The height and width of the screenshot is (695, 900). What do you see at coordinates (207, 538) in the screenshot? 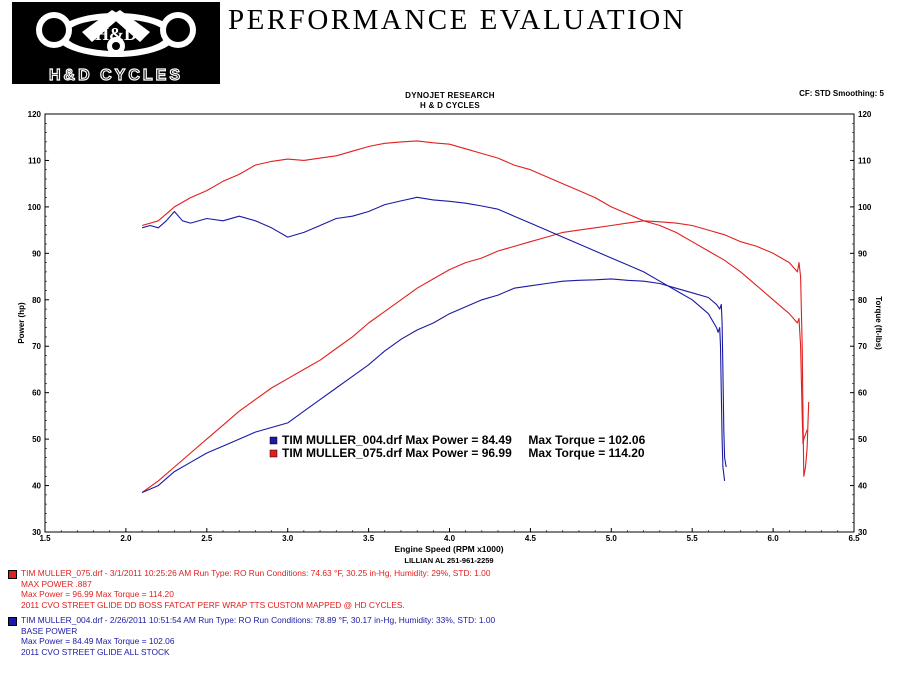
I see `x-tick-label: 2.5` at bounding box center [207, 538].